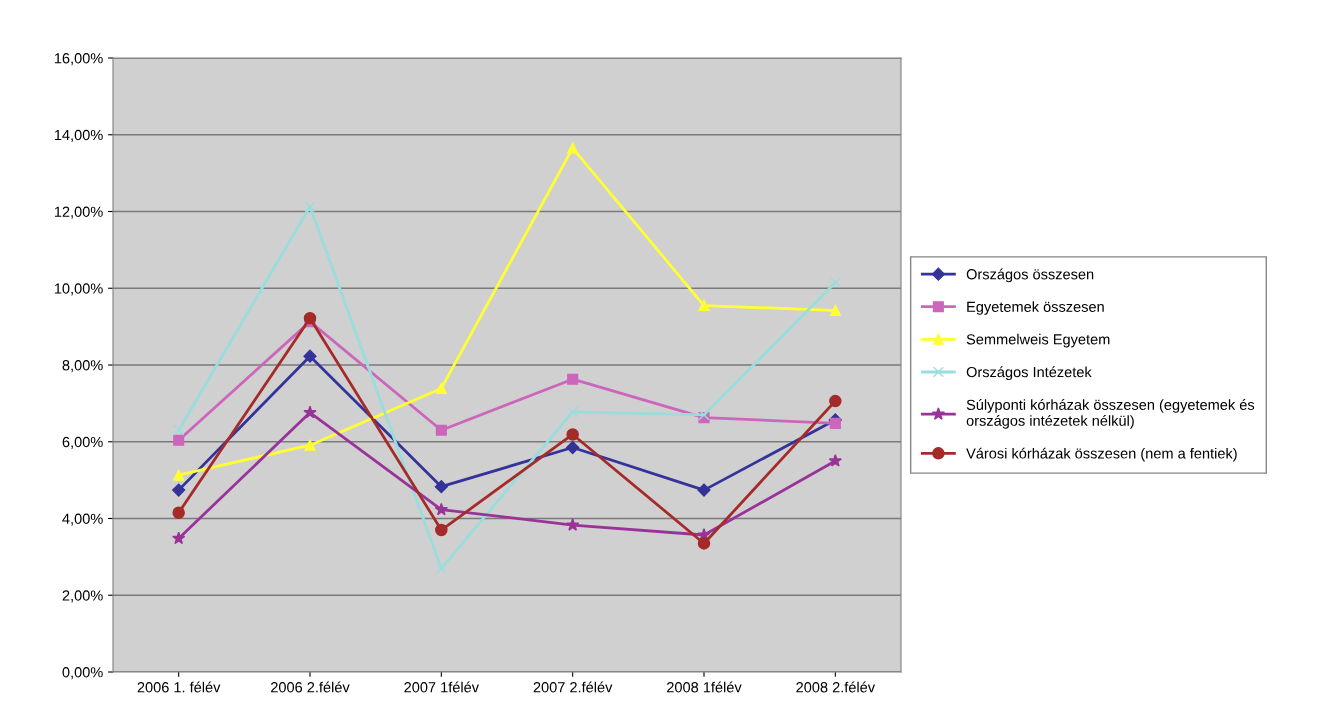  I want to click on legend-label: Városi kórházak összesen (nem a fentiek), so click(1101, 454).